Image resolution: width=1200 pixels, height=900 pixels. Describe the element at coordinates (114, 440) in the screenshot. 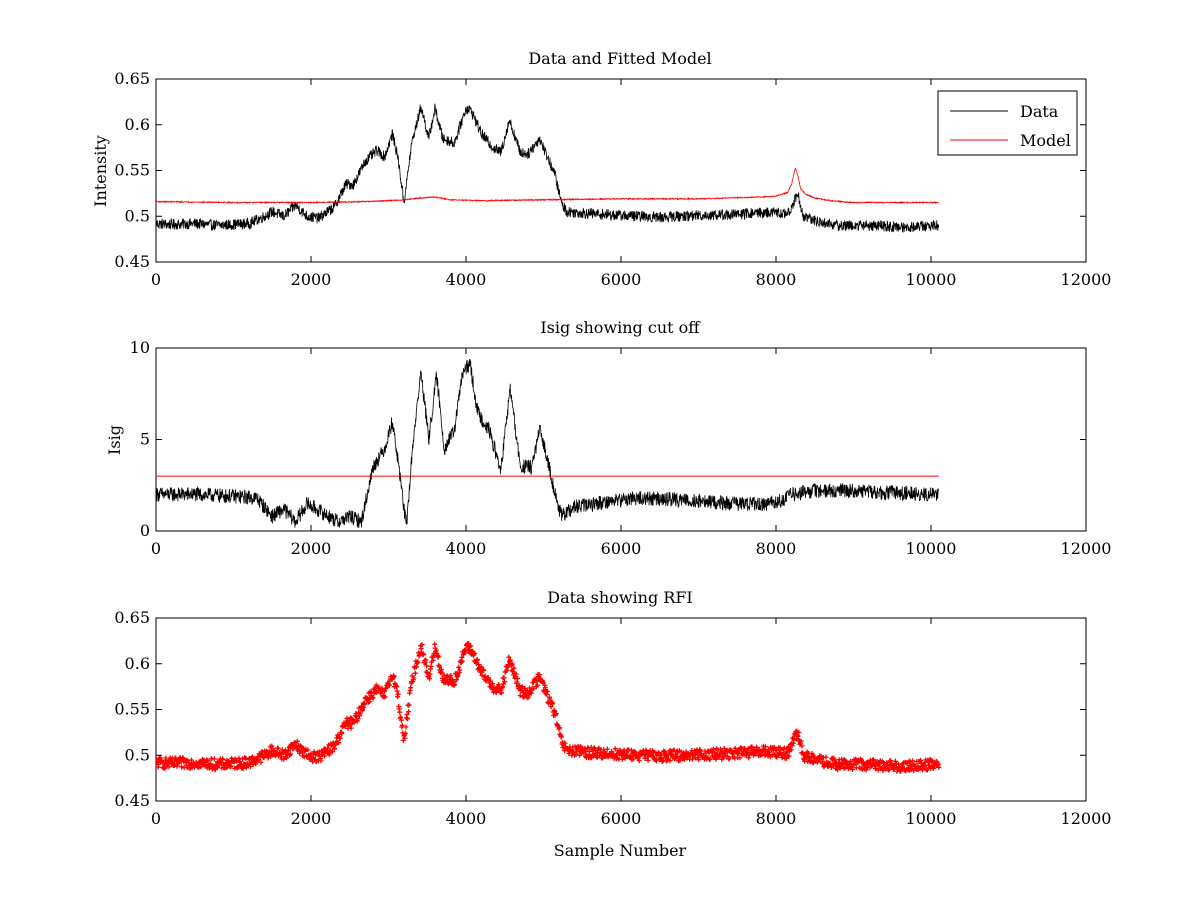

I see `y-axis-label: Isig` at that location.